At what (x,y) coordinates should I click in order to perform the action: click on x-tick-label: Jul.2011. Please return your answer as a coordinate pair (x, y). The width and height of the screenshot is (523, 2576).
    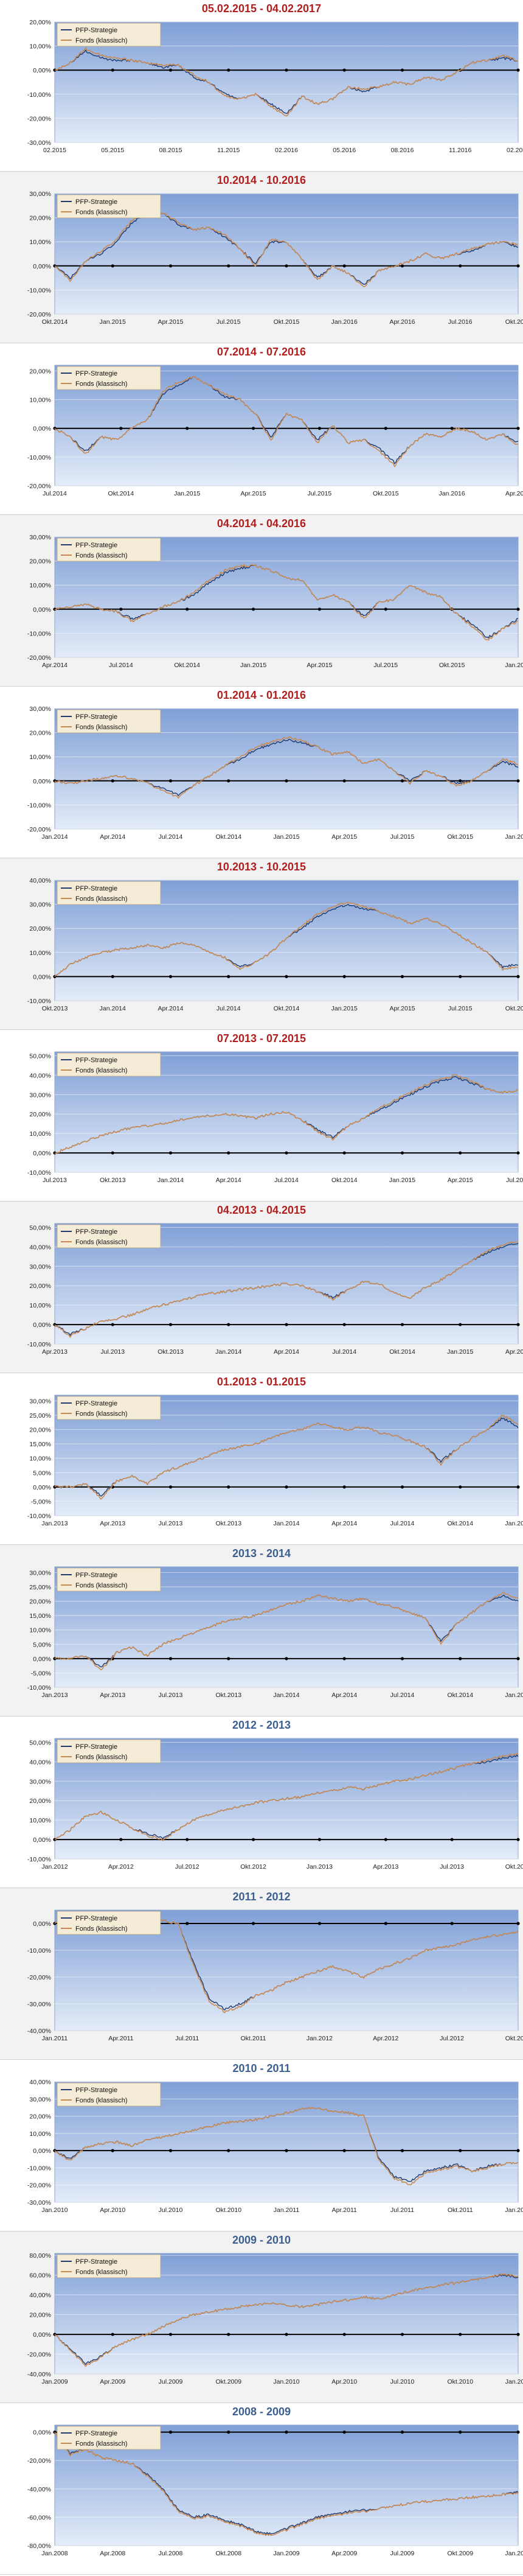
    Looking at the image, I should click on (402, 2210).